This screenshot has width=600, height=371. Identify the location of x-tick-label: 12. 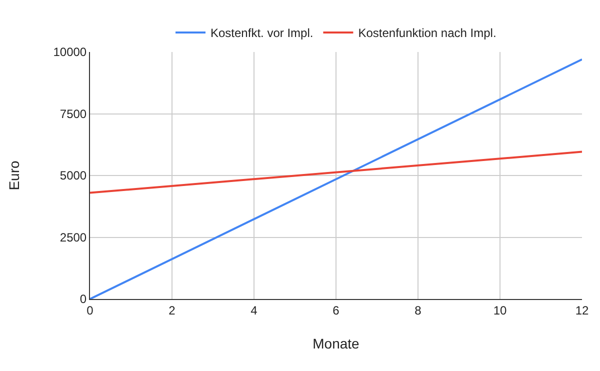
(582, 310).